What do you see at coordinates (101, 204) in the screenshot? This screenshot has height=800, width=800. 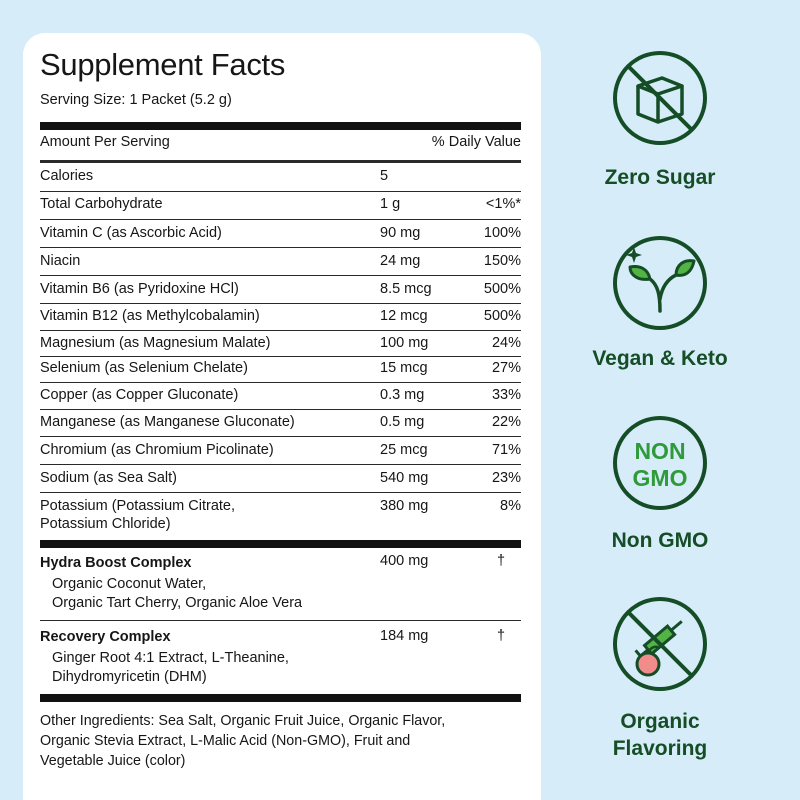 I see `row-name: Total Carbohydrate` at bounding box center [101, 204].